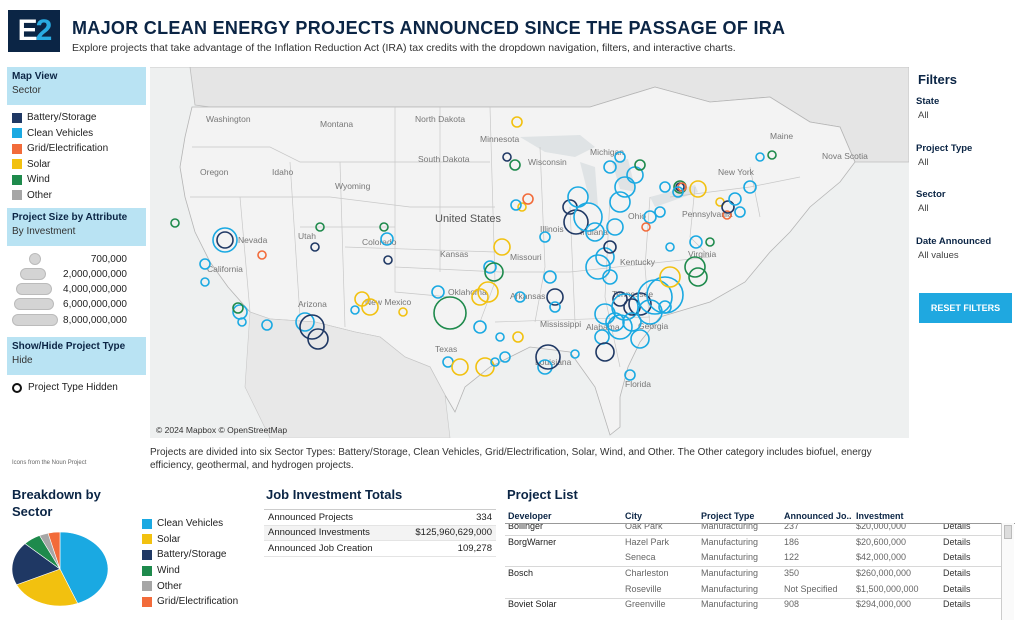 The image size is (1023, 620). Describe the element at coordinates (923, 115) in the screenshot. I see `filter-state-value: All` at that location.